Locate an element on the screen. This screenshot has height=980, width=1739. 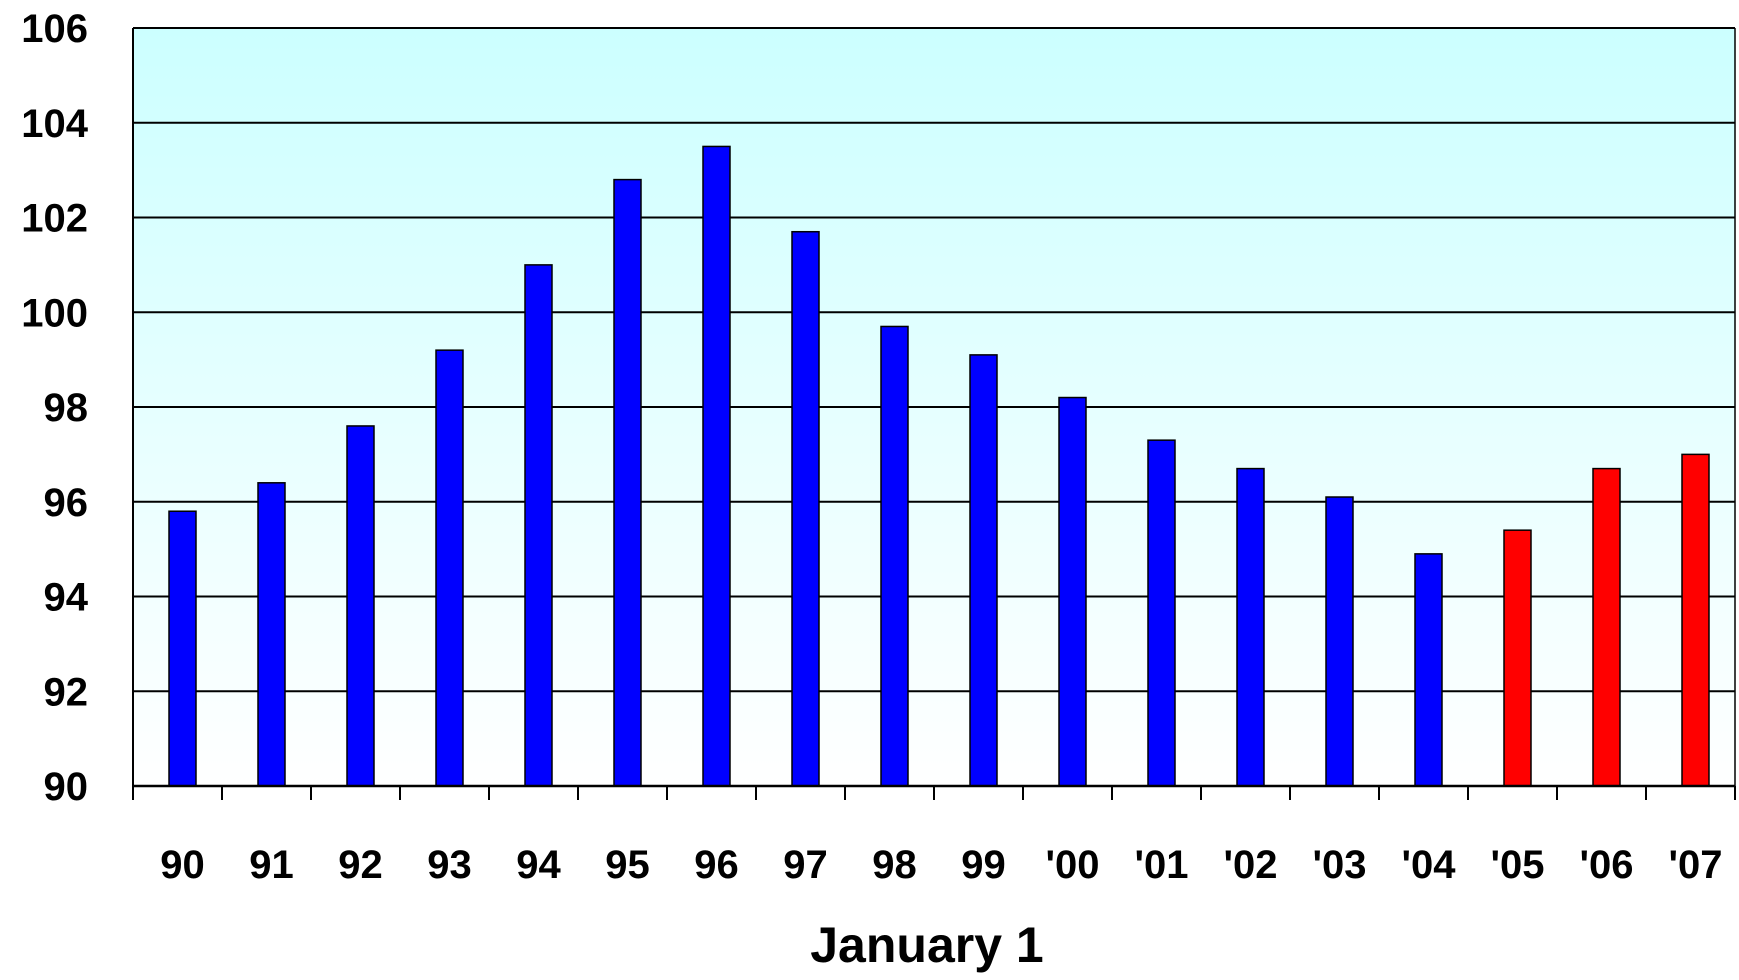
x-tick-label: 93 is located at coordinates (449, 865).